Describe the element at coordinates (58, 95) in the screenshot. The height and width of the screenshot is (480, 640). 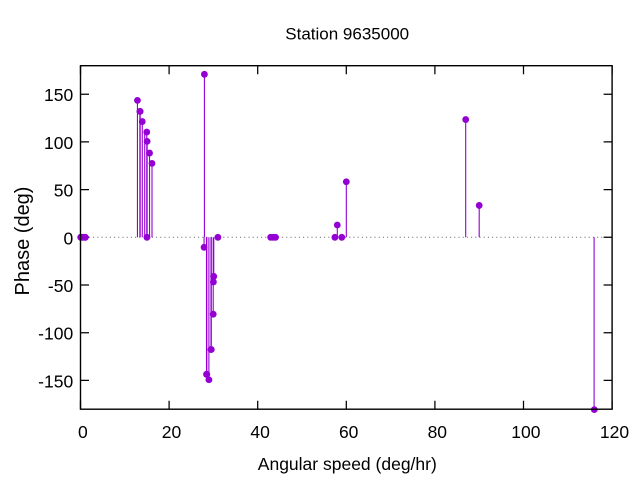
I see `svg-text: 150` at that location.